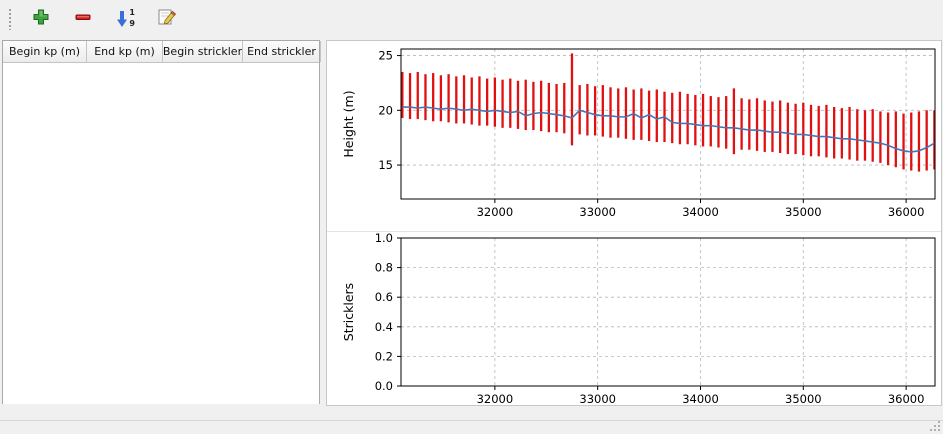 The width and height of the screenshot is (943, 434). What do you see at coordinates (634, 231) in the screenshot?
I see `chart-divider` at bounding box center [634, 231].